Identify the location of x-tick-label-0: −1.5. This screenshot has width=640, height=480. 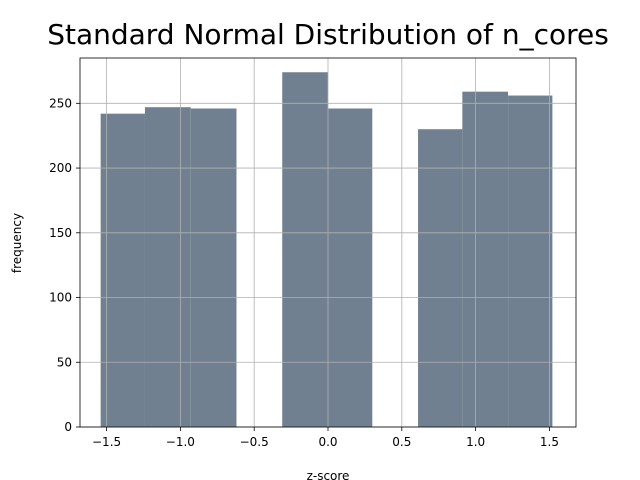
(106, 442).